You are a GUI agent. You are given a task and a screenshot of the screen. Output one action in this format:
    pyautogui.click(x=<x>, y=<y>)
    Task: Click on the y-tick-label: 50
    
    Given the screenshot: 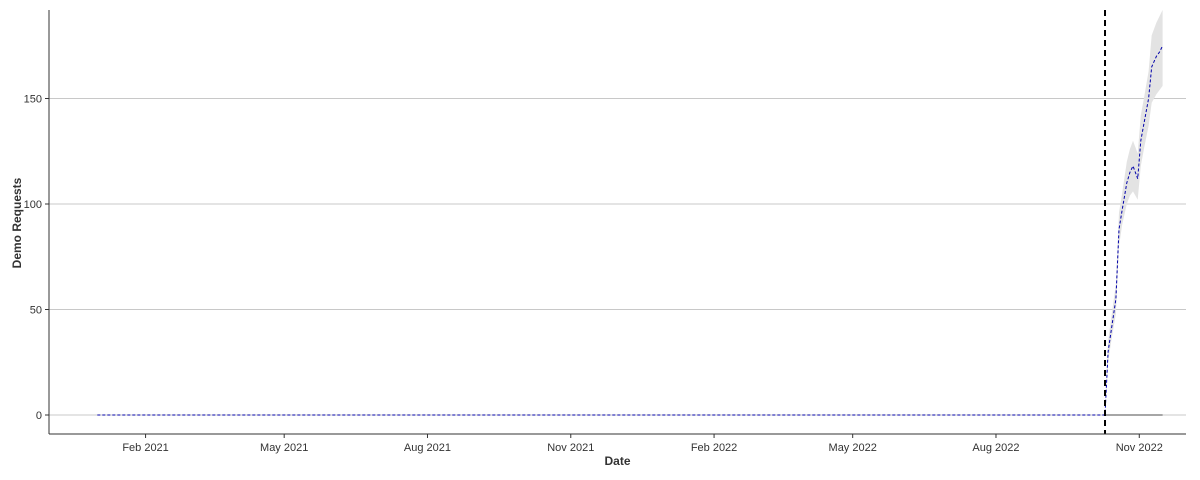 What is the action you would take?
    pyautogui.click(x=36, y=311)
    